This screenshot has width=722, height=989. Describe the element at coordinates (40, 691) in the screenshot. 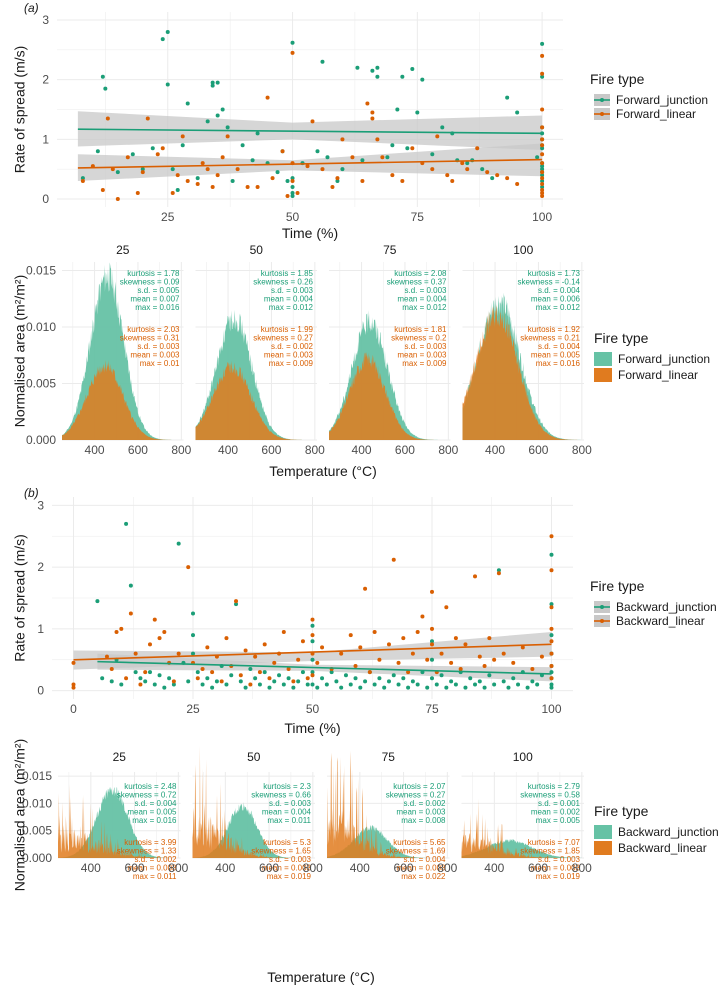

I see `y-tick-label: 0` at that location.